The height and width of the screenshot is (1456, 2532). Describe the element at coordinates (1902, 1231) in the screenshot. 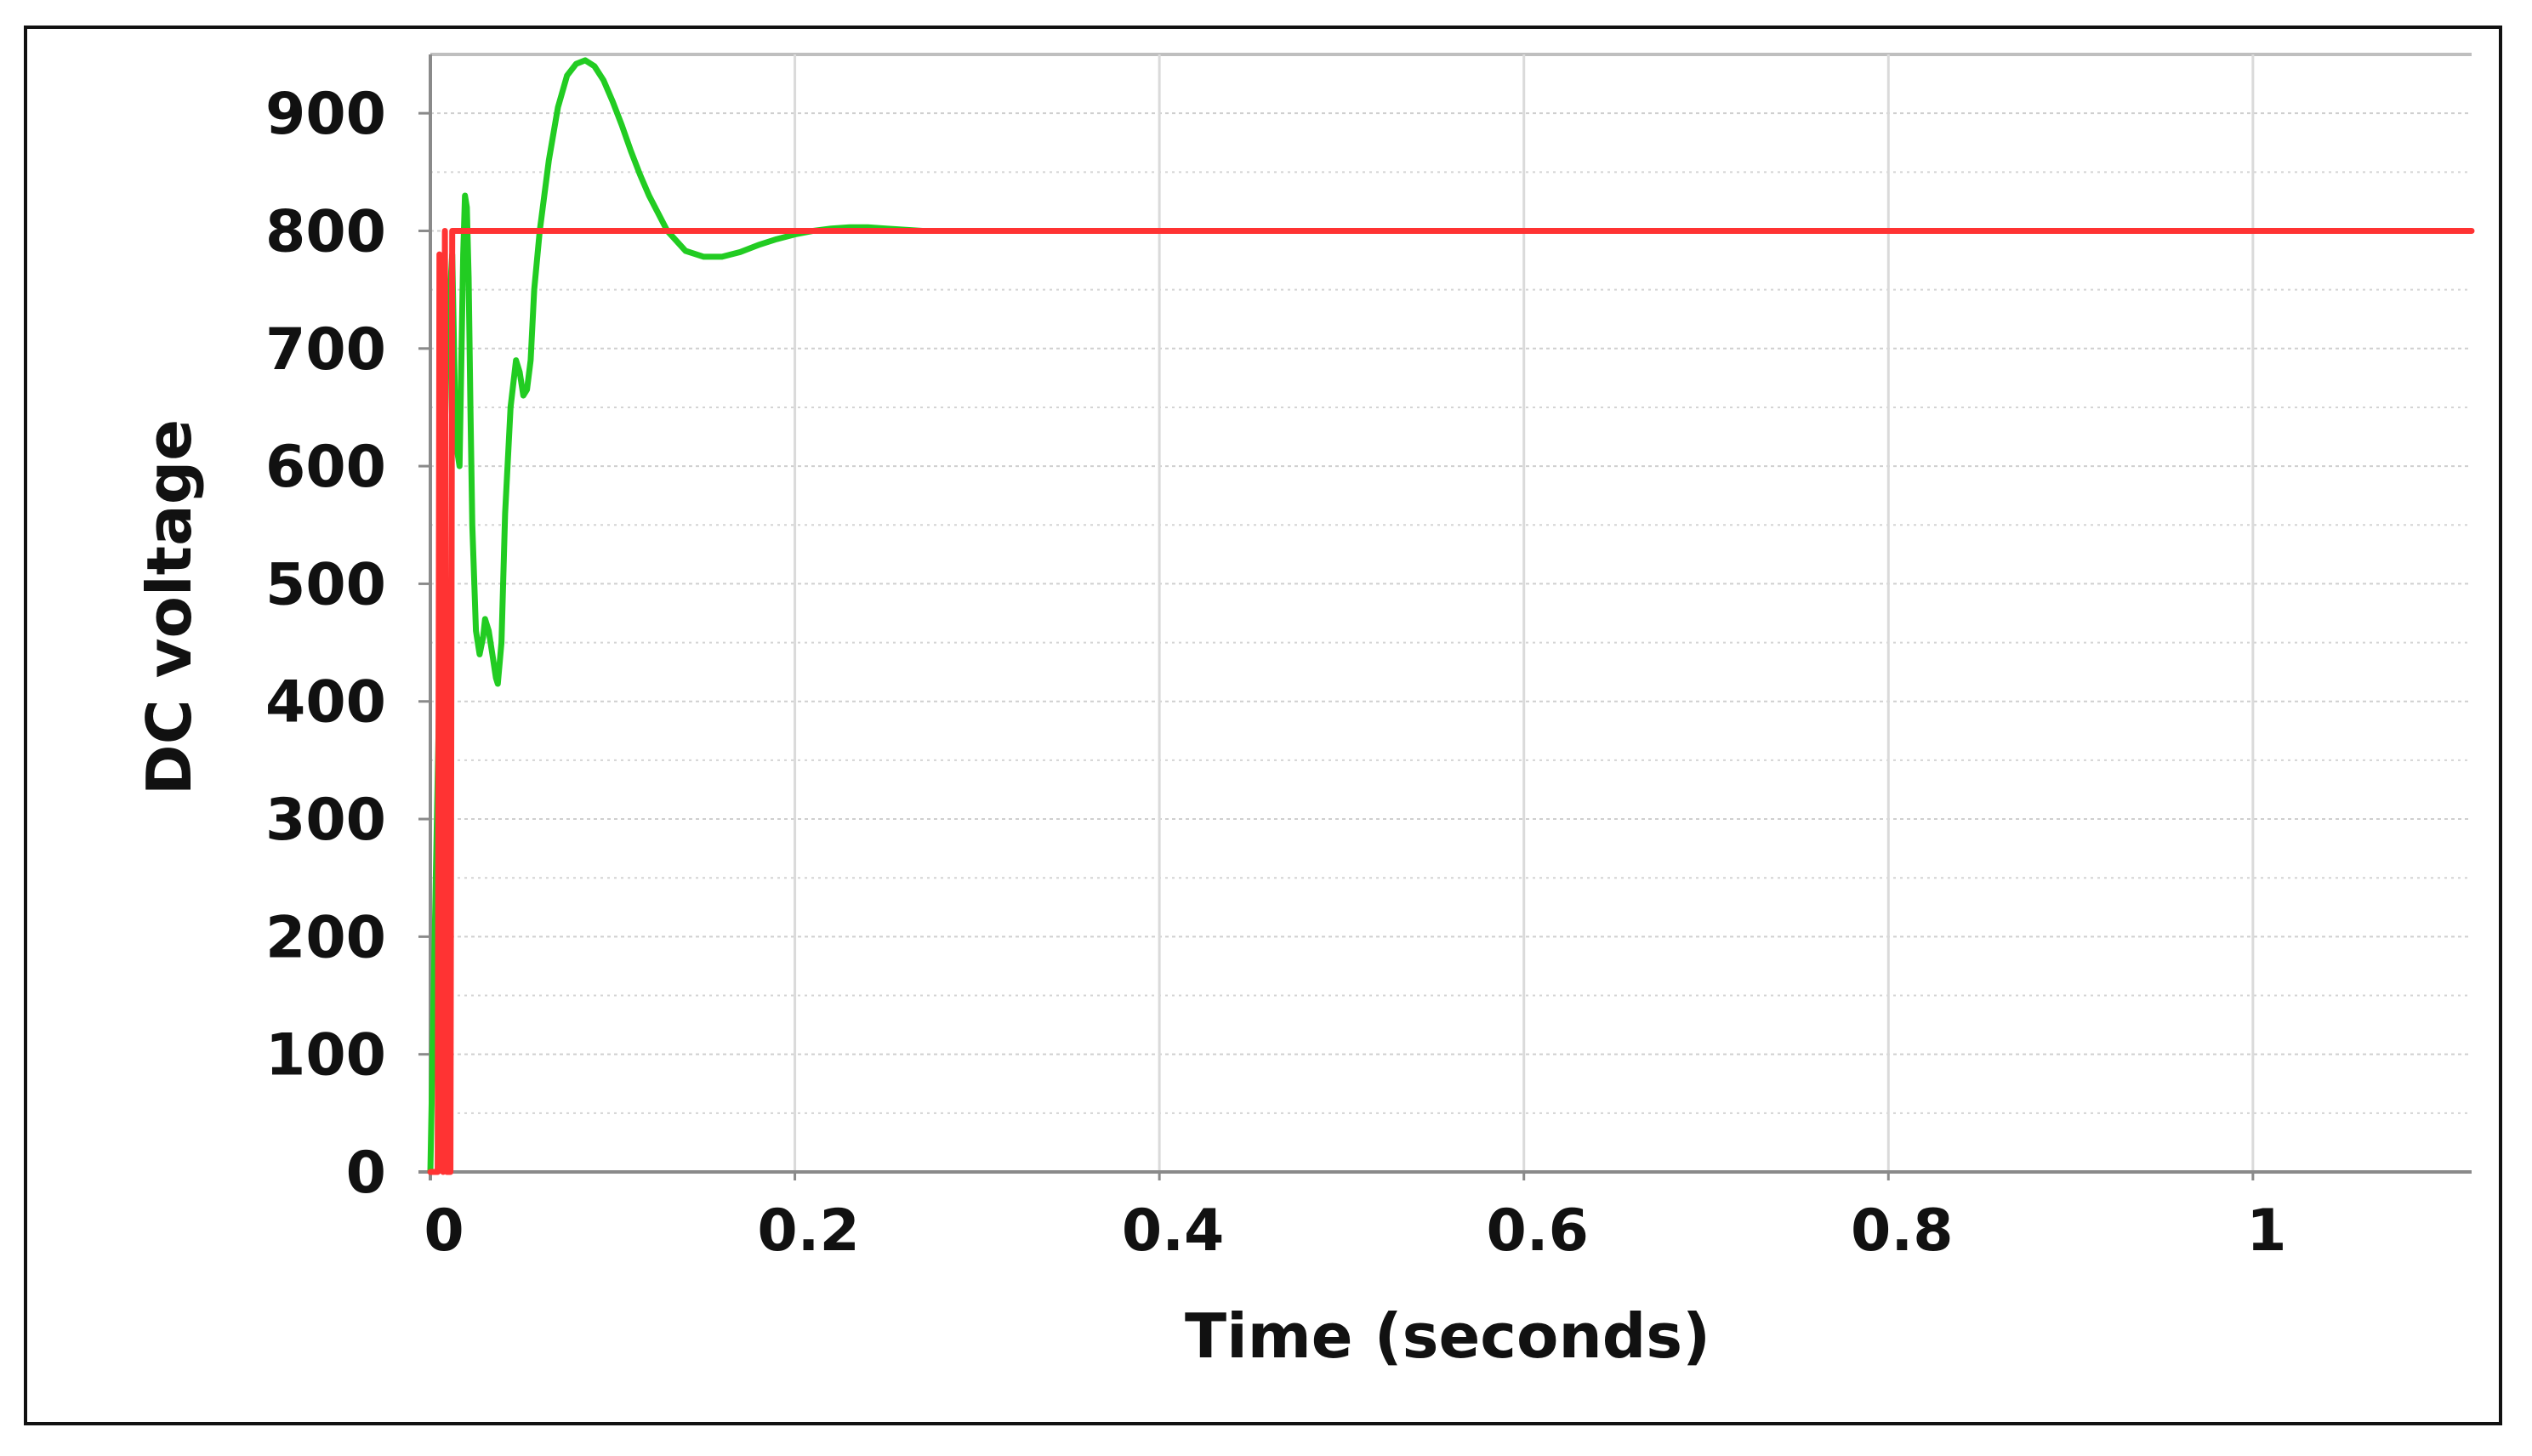

I see `x-tick-label: 0.8` at that location.